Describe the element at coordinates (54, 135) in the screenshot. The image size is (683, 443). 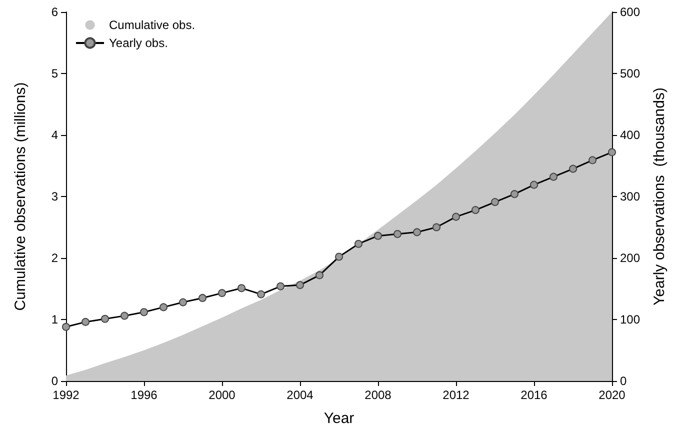
I see `y-tick-label: 4` at that location.